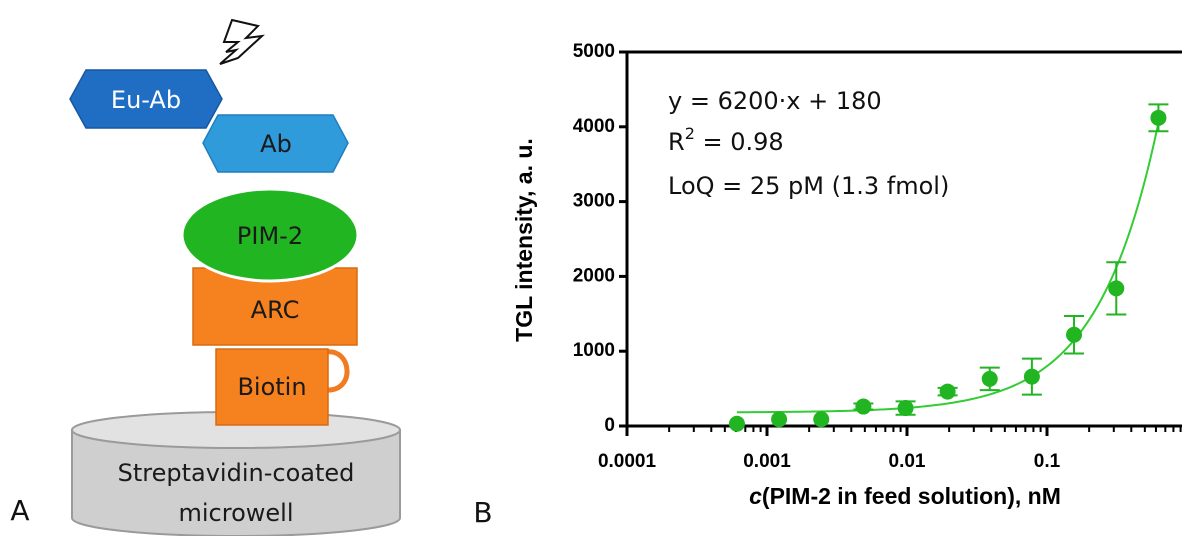 The width and height of the screenshot is (1182, 536). I want to click on x-tick-label: 0.0001, so click(627, 461).